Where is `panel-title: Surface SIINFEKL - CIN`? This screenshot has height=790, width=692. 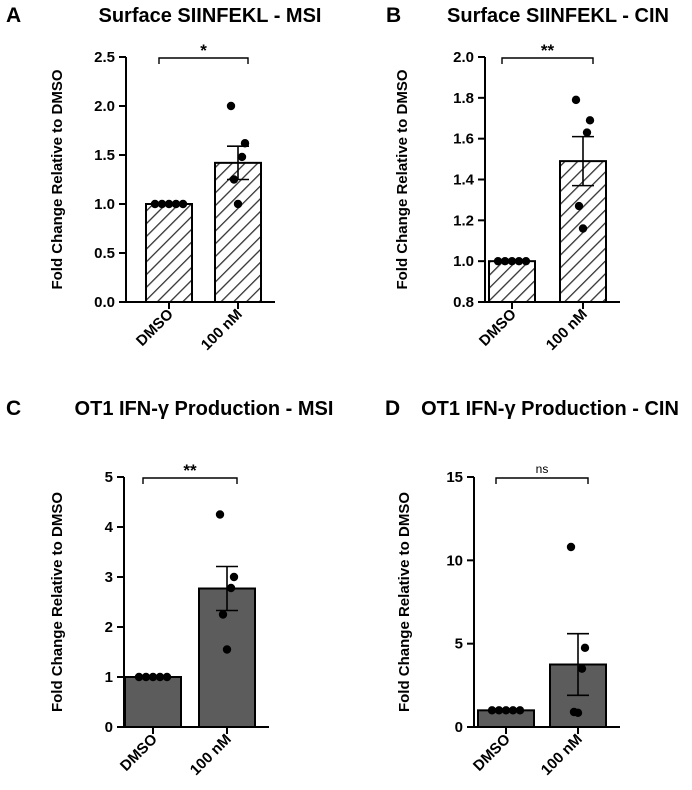
panel-title: Surface SIINFEKL - CIN is located at coordinates (558, 16).